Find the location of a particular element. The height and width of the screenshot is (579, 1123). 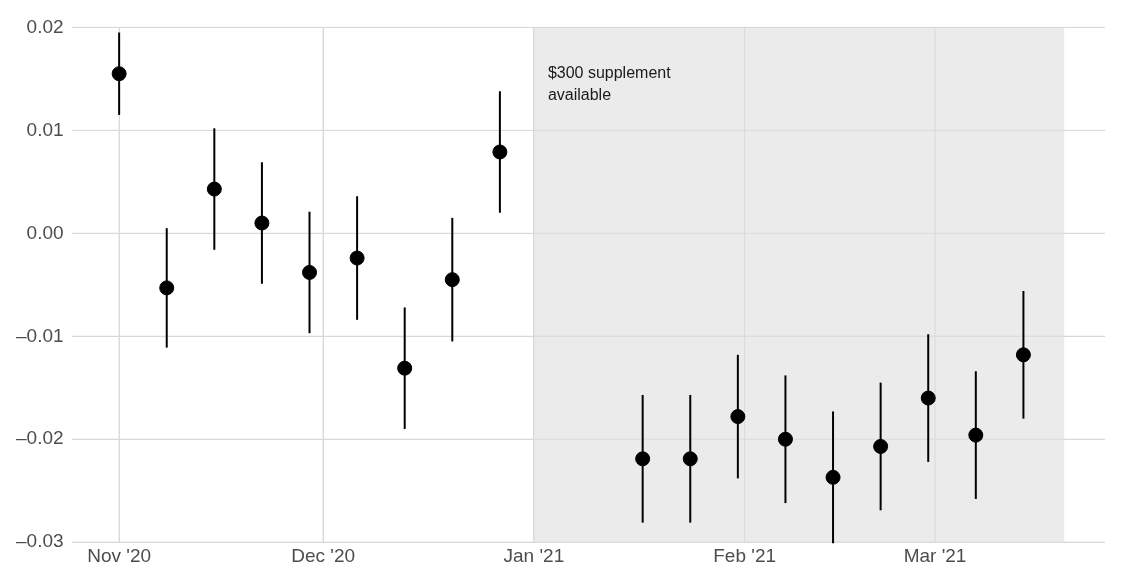

x-tick-label: Nov '20 is located at coordinates (119, 555).